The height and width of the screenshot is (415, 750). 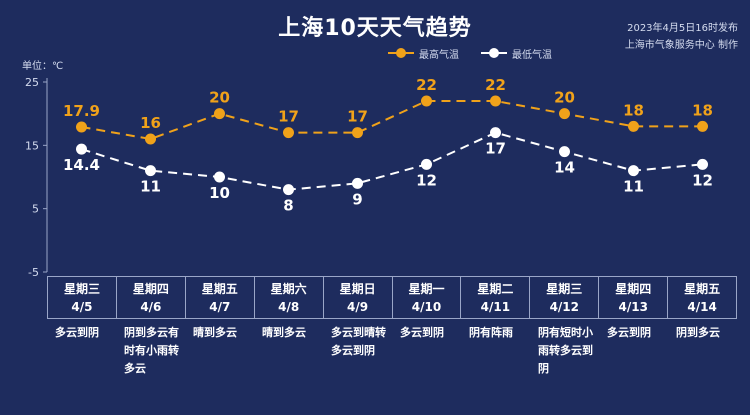 I want to click on condition-text: 阴有短时小雨转多云到阴, so click(x=565, y=350).